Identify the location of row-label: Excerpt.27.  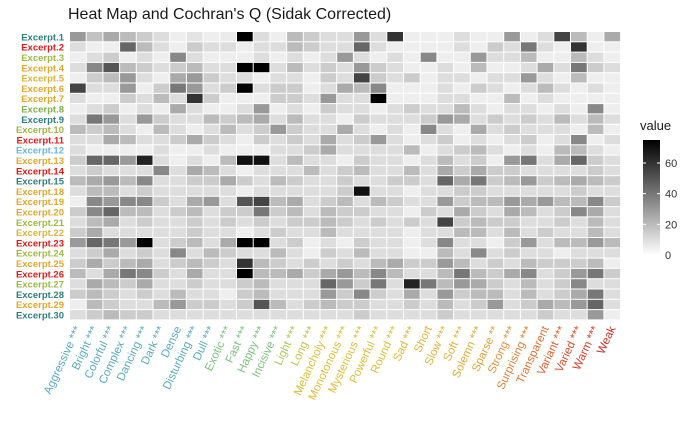
(40, 285).